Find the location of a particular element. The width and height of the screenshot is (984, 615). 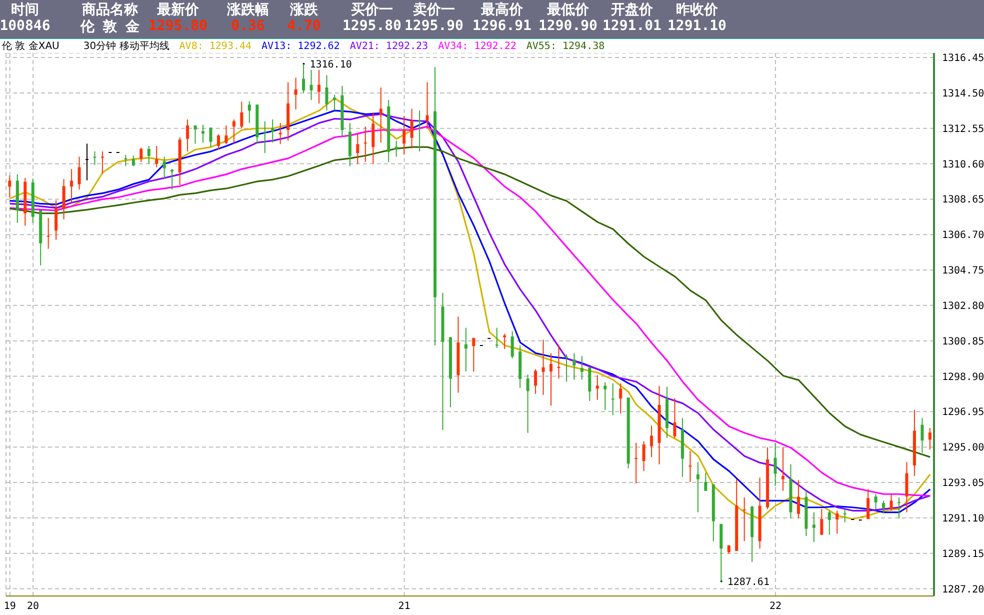

text: AV34: 1292.22 is located at coordinates (477, 46).